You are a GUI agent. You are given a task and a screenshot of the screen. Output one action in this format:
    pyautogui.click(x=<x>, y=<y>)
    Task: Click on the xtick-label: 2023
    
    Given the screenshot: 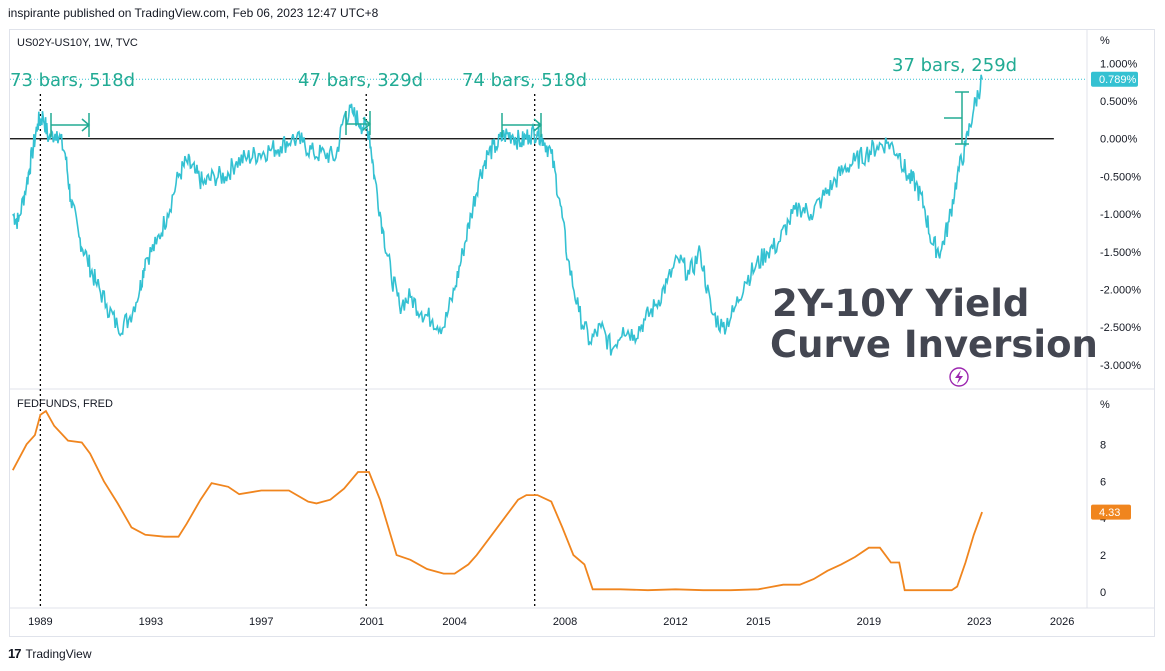 What is the action you would take?
    pyautogui.click(x=979, y=622)
    